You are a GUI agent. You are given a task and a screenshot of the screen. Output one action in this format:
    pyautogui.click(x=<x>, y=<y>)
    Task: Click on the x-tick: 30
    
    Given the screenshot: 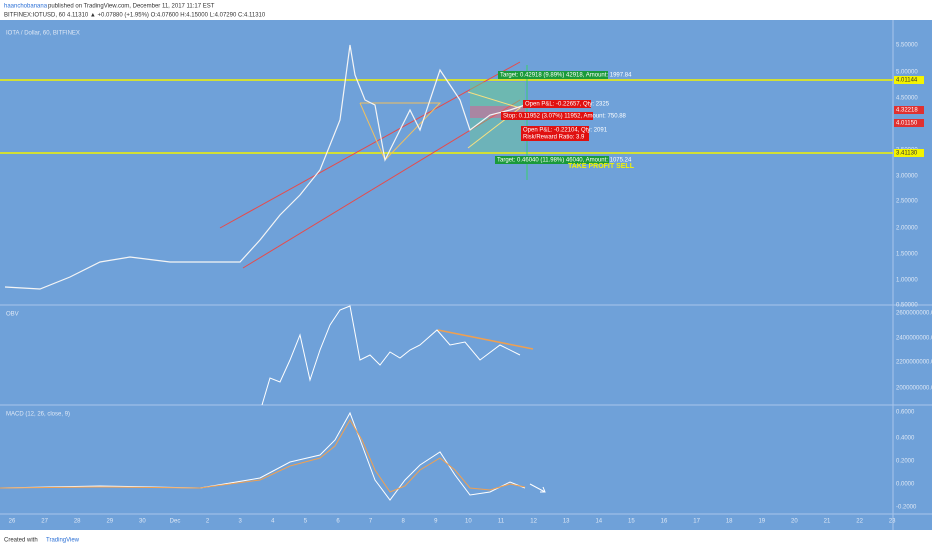 What is the action you would take?
    pyautogui.click(x=142, y=522)
    